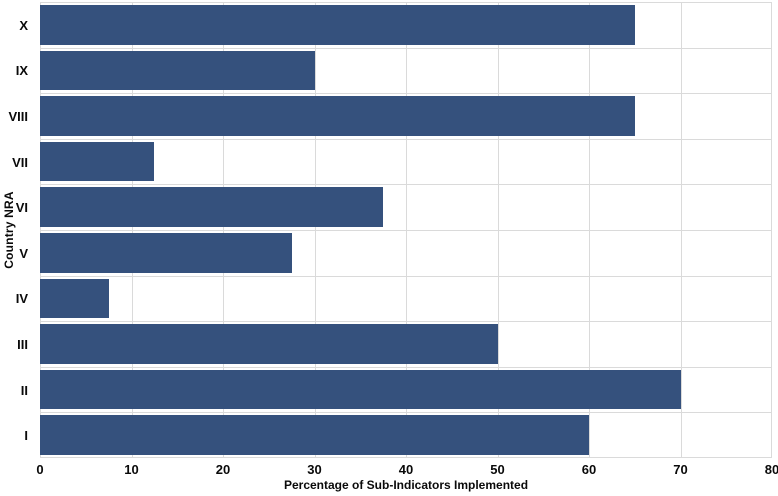 The image size is (778, 496). I want to click on bar-V, so click(166, 253).